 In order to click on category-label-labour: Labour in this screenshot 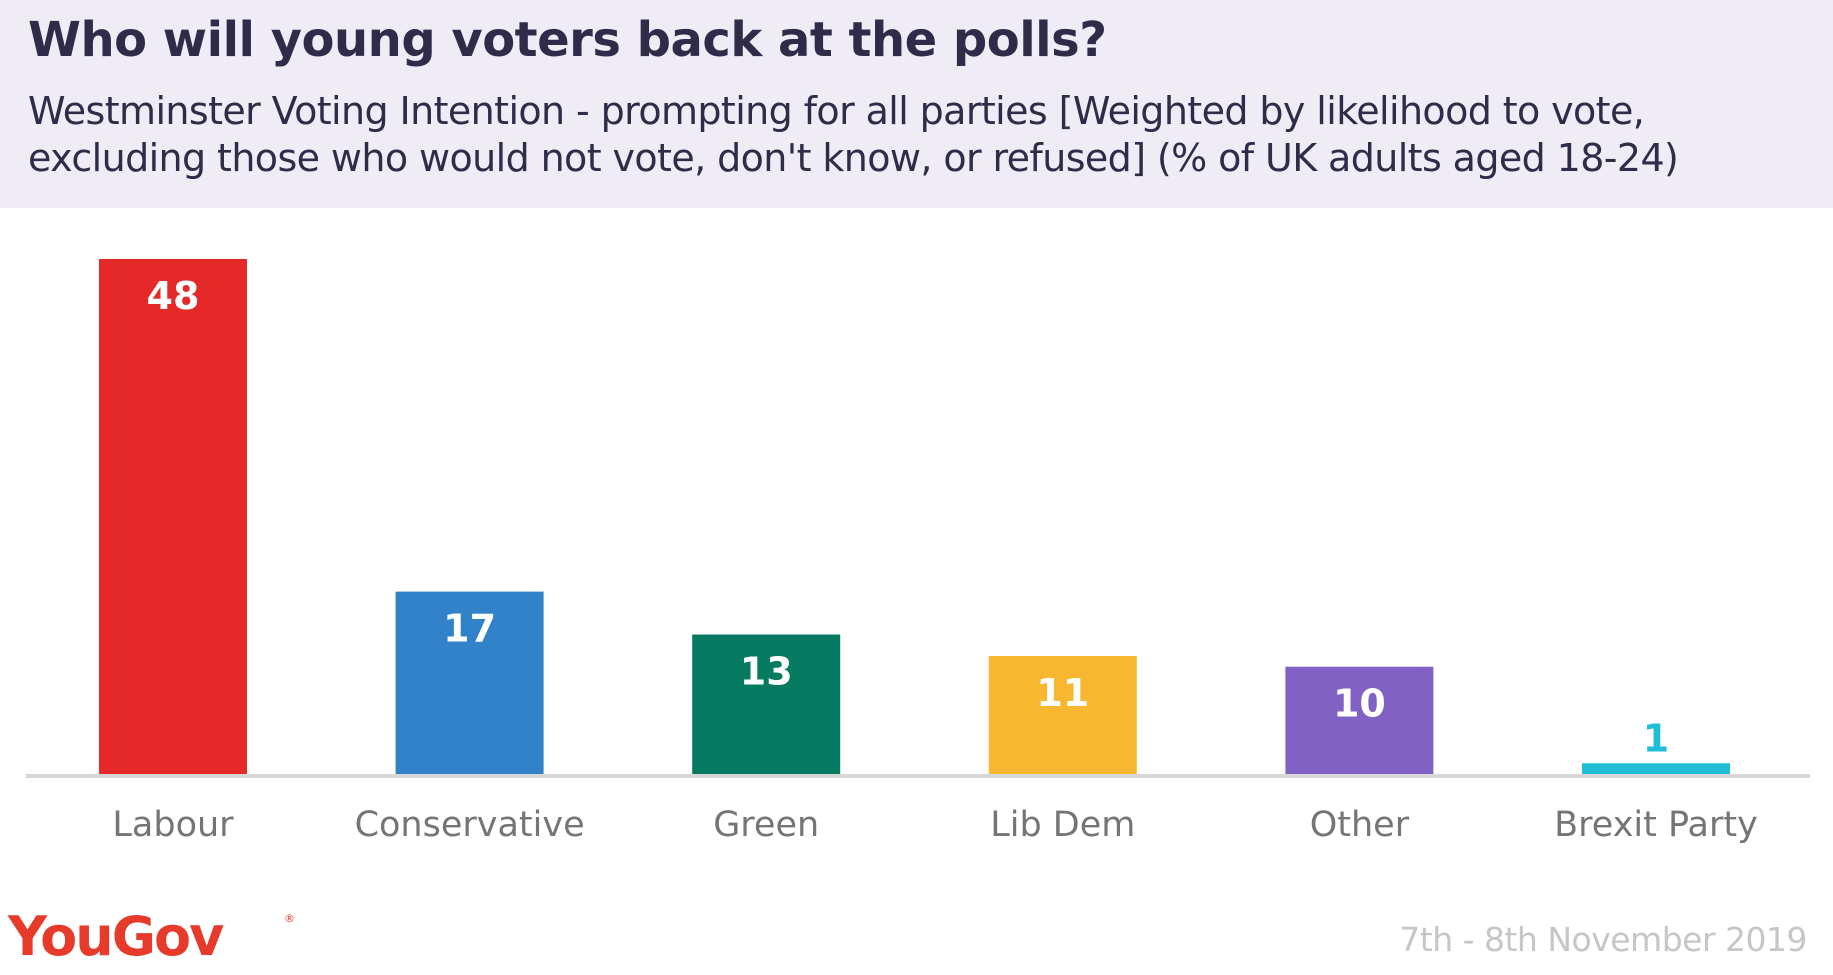, I will do `click(173, 825)`.